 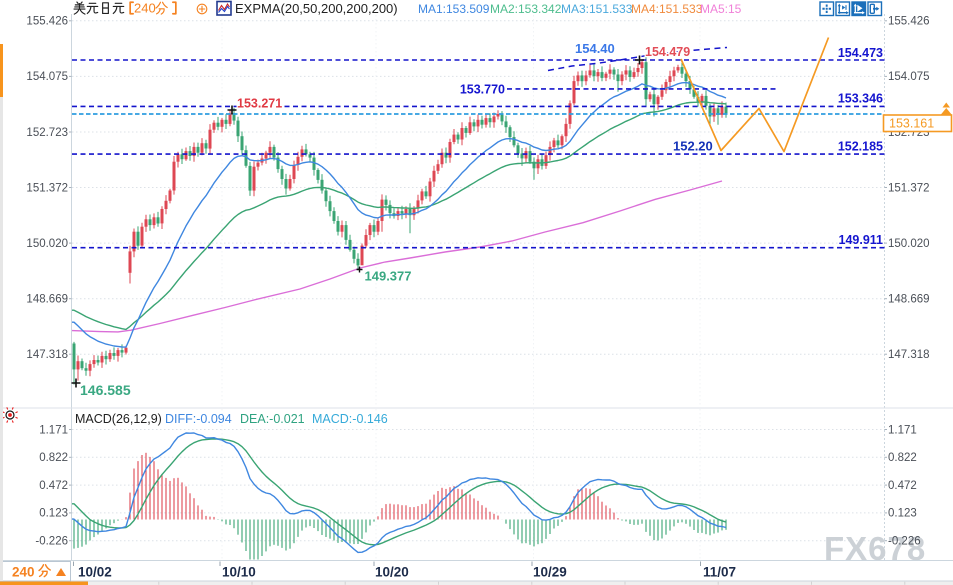 I want to click on svg-text: 146.585, so click(x=105, y=390).